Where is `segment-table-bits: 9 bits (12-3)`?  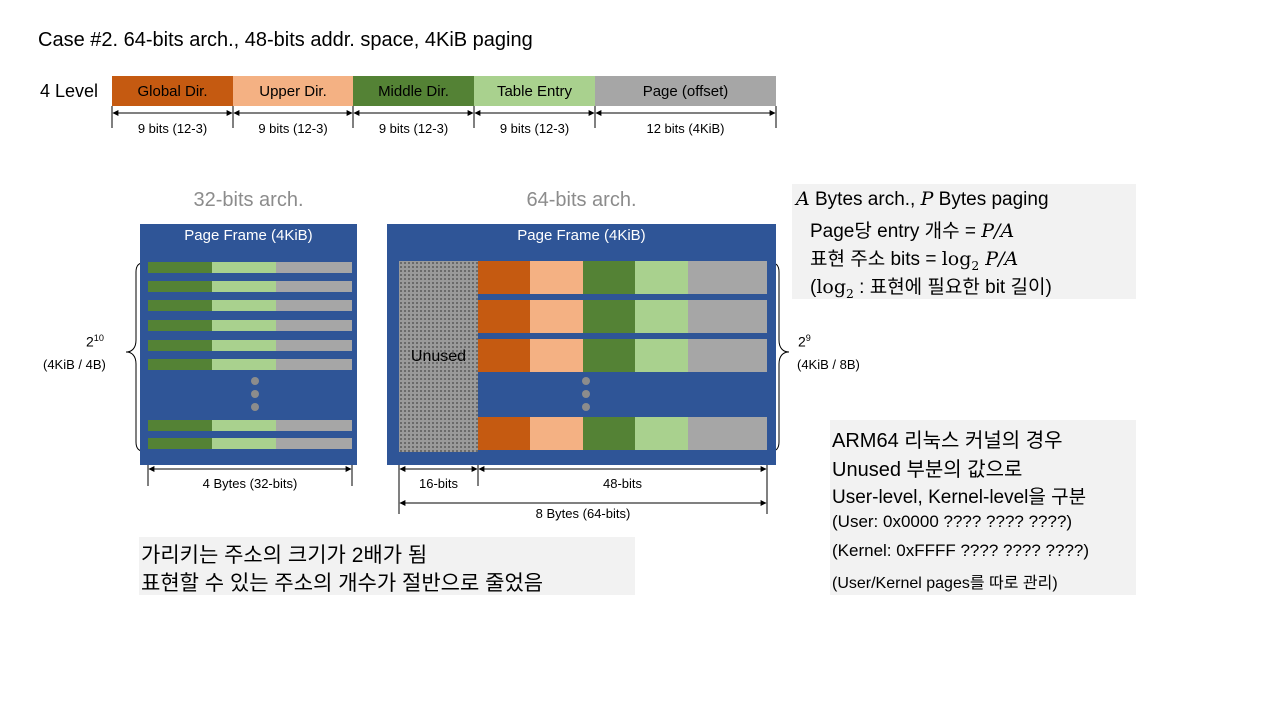 segment-table-bits: 9 bits (12-3) is located at coordinates (534, 128).